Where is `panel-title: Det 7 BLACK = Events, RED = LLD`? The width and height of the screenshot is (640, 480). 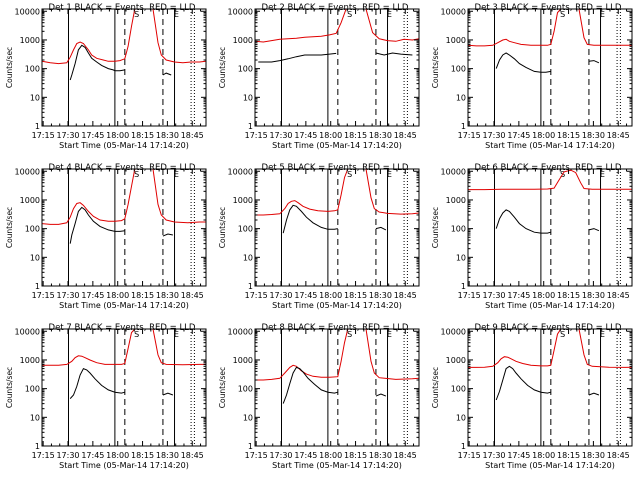 panel-title: Det 7 BLACK = Events, RED = LLD is located at coordinates (122, 328).